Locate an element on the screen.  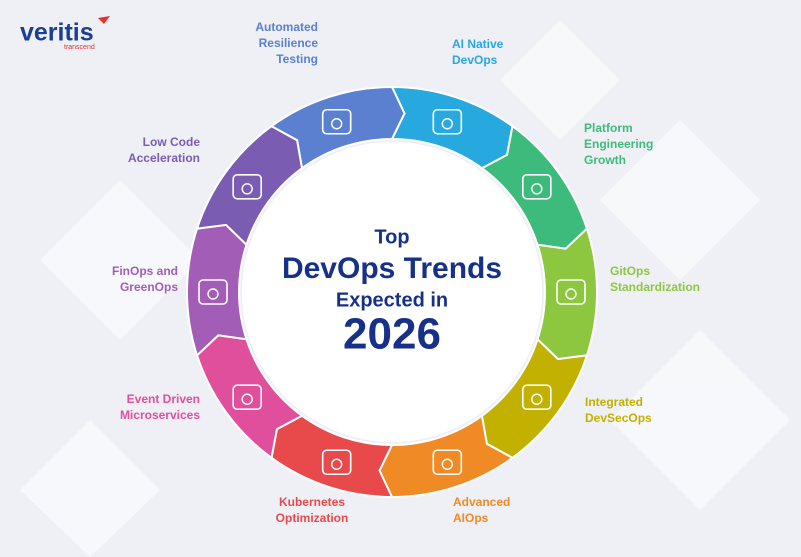
trend-label: Platform is located at coordinates (608, 128).